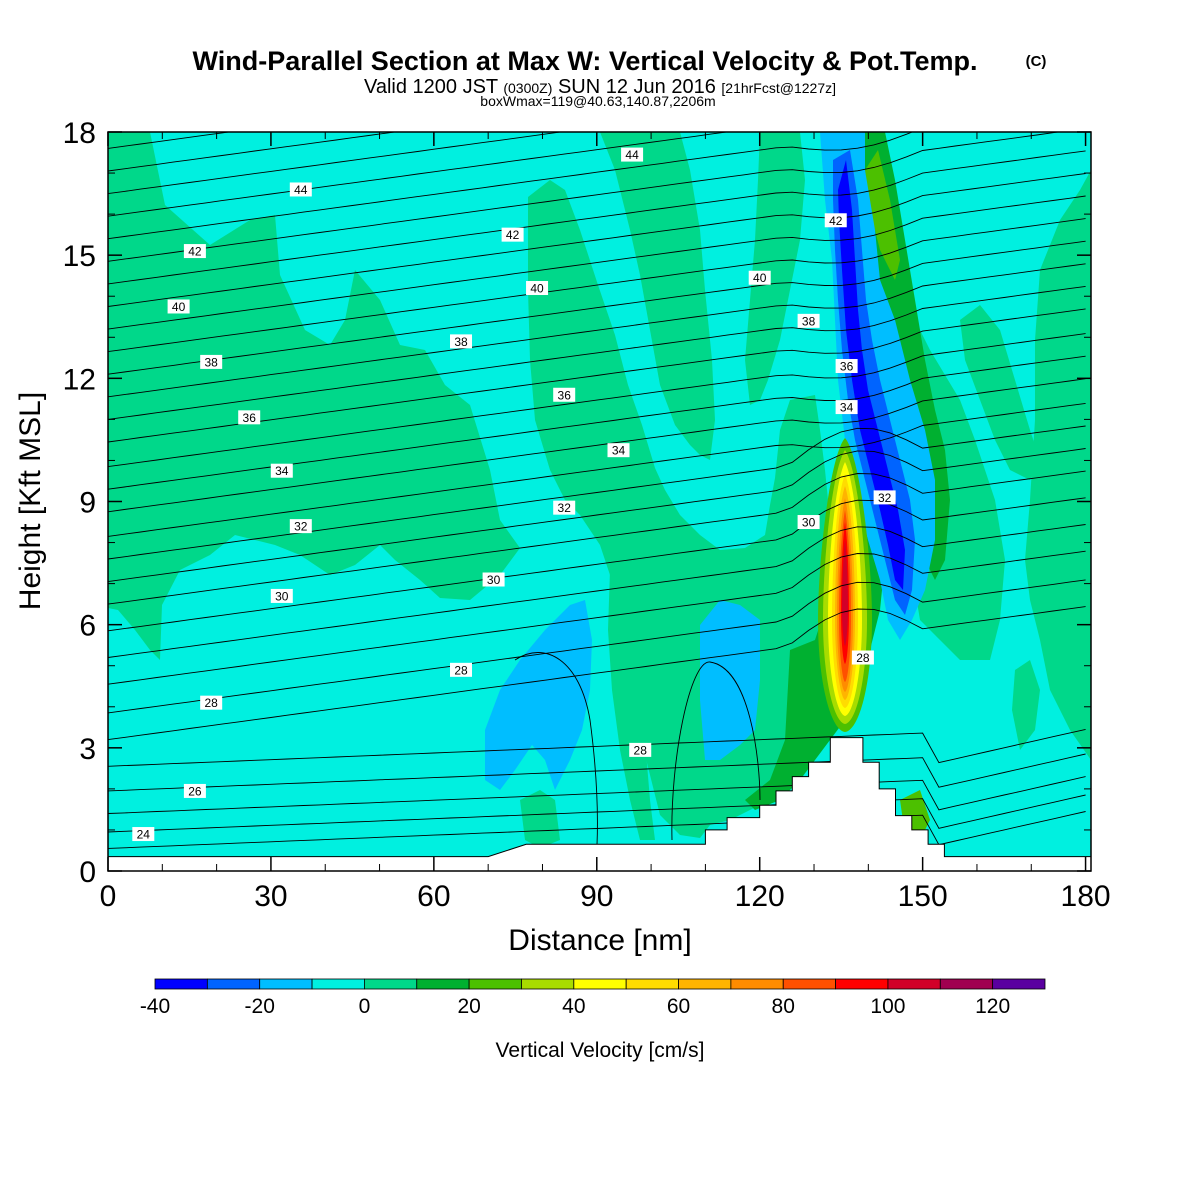  I want to click on valid-prefix: Valid 1200 JST, so click(431, 87).